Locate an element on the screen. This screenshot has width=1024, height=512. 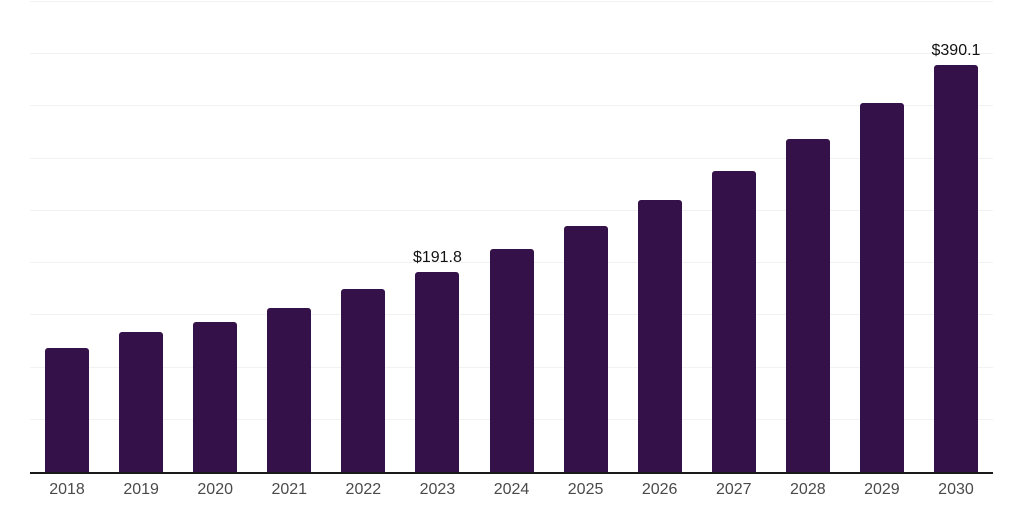
bar-slot-2024 is located at coordinates (511, 237).